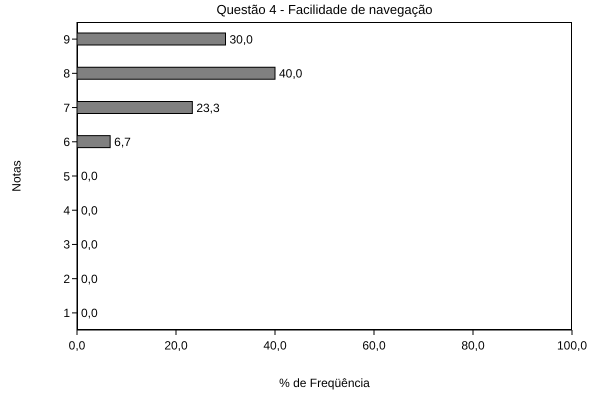  Describe the element at coordinates (374, 345) in the screenshot. I see `x-tick-label: 60,0` at that location.